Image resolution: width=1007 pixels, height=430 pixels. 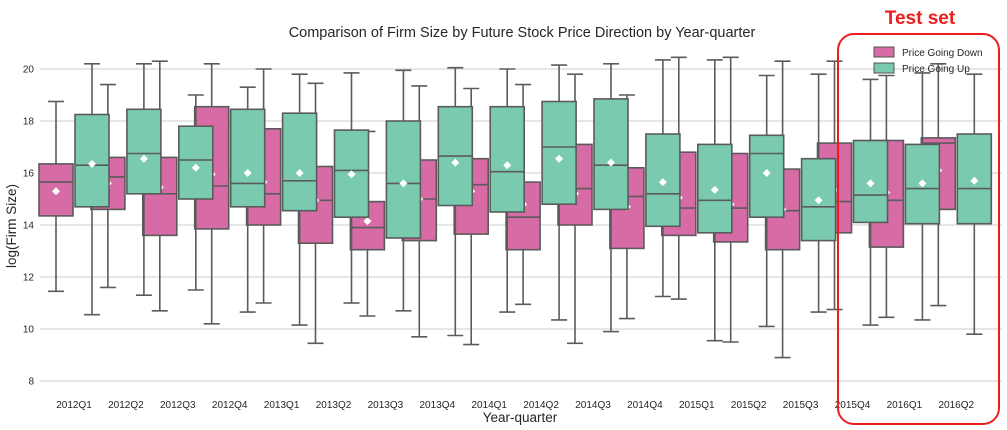 What do you see at coordinates (645, 405) in the screenshot?
I see `x-tick-label: 2014Q4` at bounding box center [645, 405].